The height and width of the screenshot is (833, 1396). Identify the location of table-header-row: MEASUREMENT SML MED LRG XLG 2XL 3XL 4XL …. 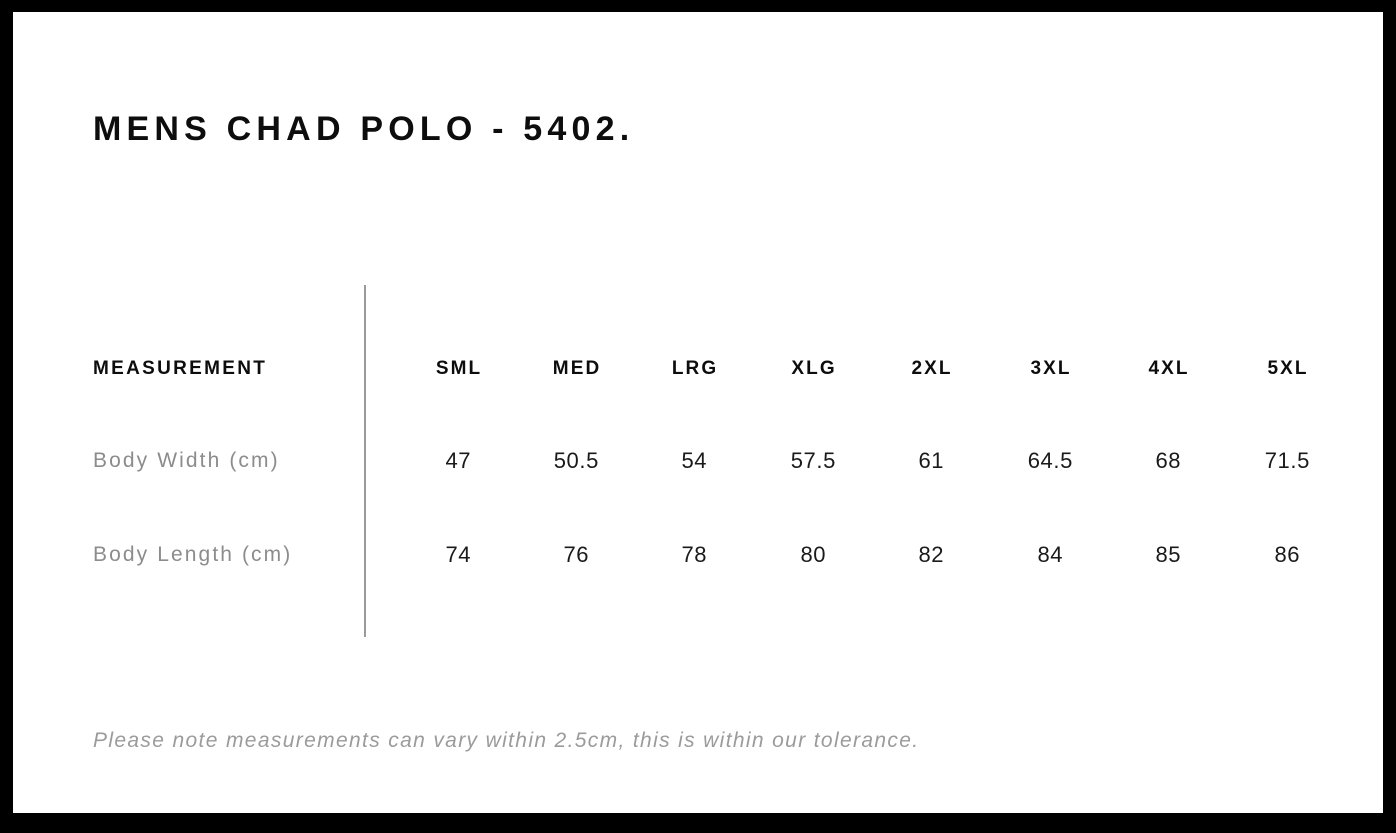
(698, 369).